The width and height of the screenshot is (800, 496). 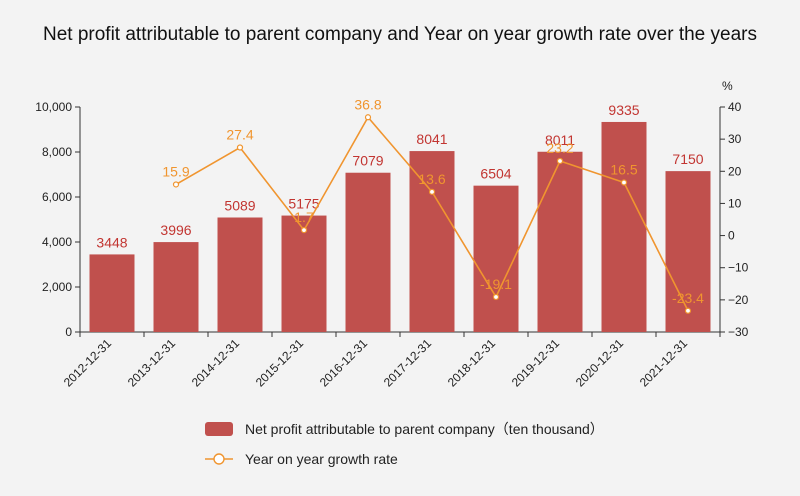 What do you see at coordinates (687, 159) in the screenshot?
I see `bar-value-label: 7150` at bounding box center [687, 159].